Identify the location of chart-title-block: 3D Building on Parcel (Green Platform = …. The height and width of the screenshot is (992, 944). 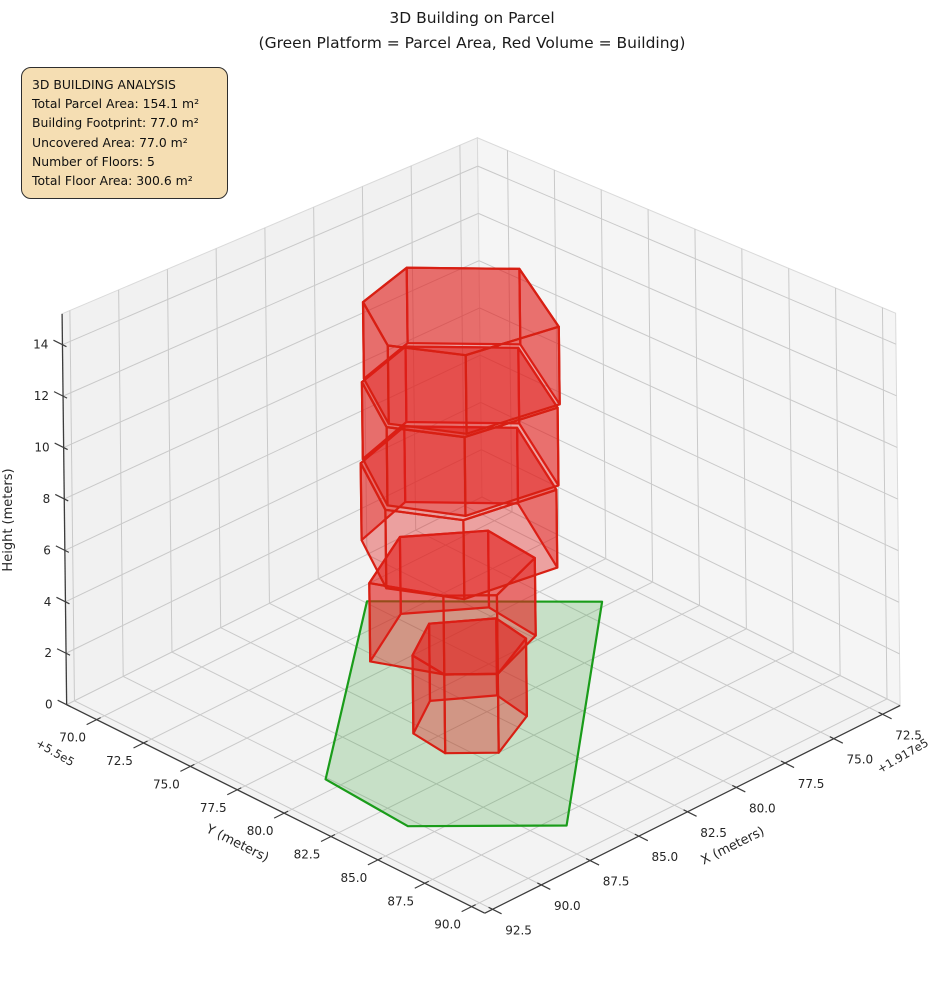
(472, 31).